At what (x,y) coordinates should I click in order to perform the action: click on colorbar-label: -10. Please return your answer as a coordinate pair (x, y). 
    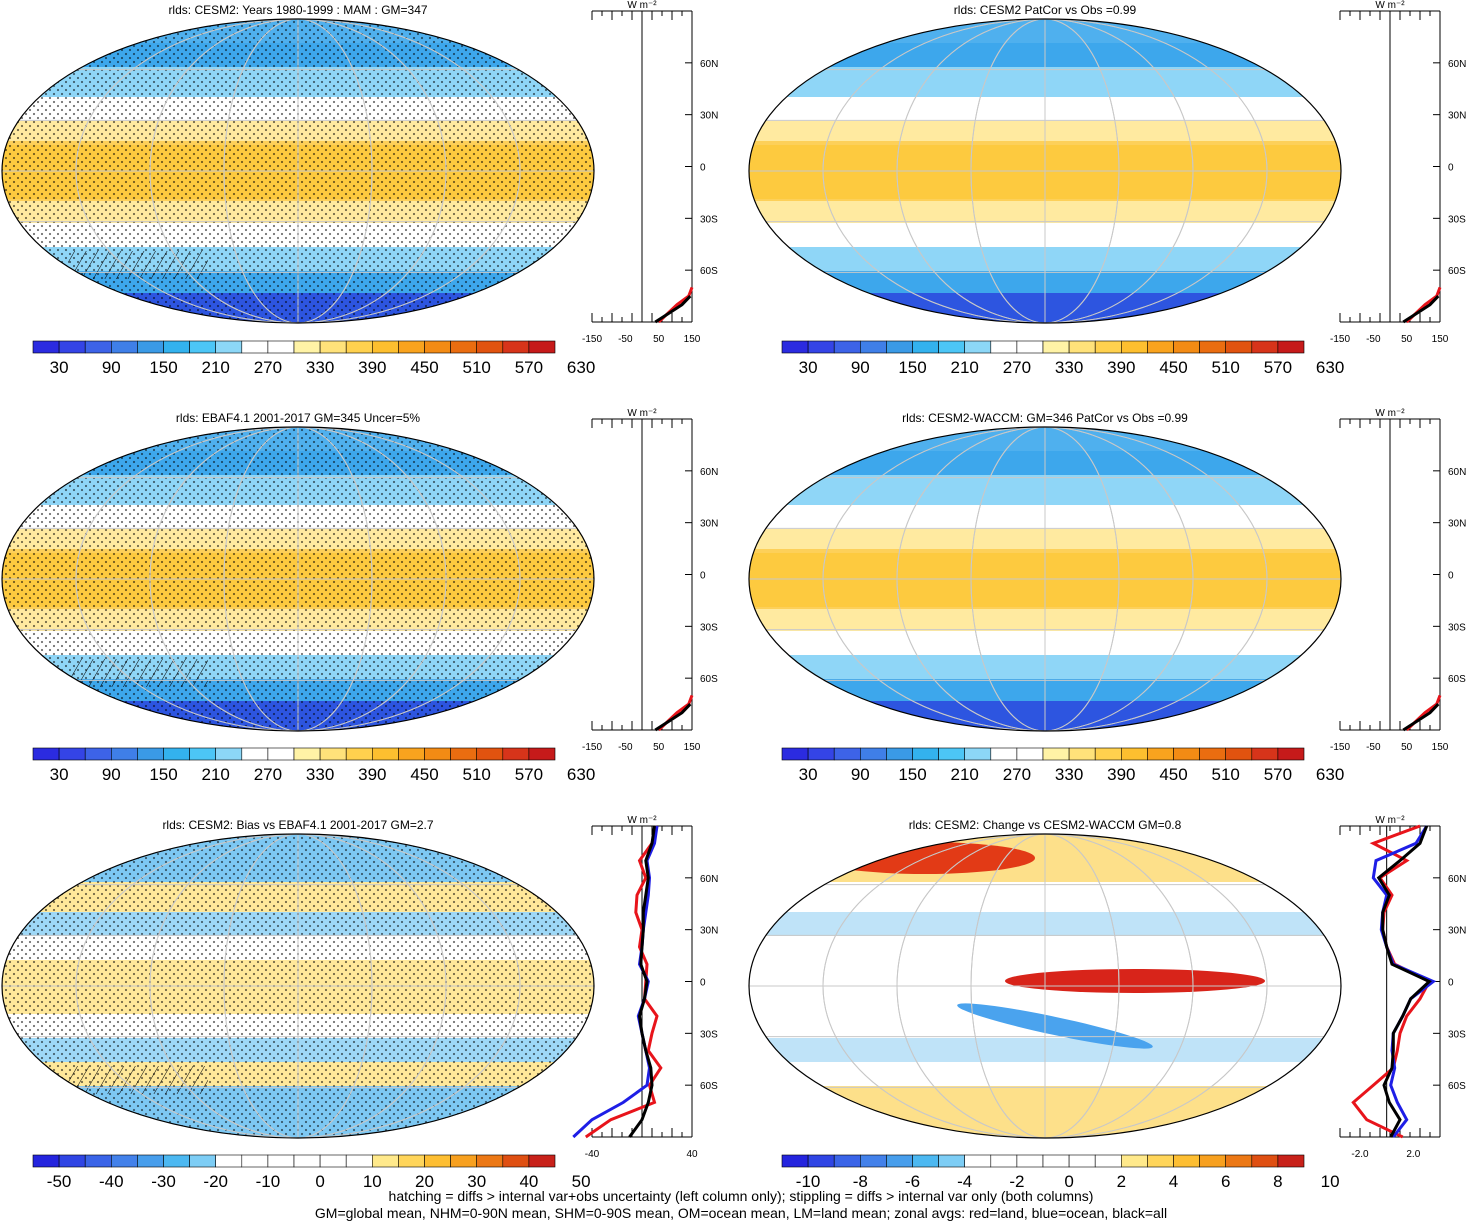
    Looking at the image, I should click on (808, 1181).